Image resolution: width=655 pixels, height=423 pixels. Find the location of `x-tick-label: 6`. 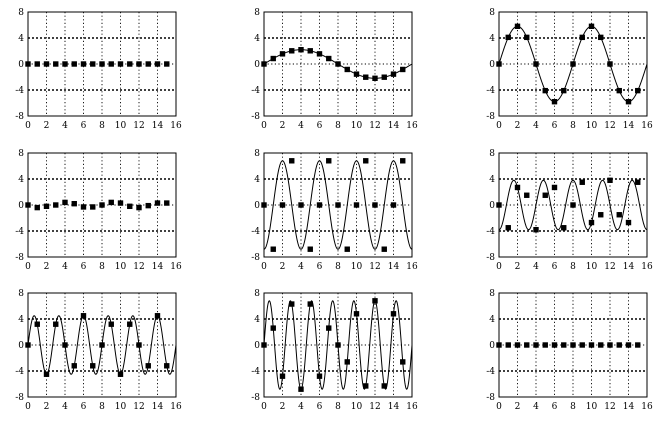

x-tick-label: 6 is located at coordinates (84, 267).